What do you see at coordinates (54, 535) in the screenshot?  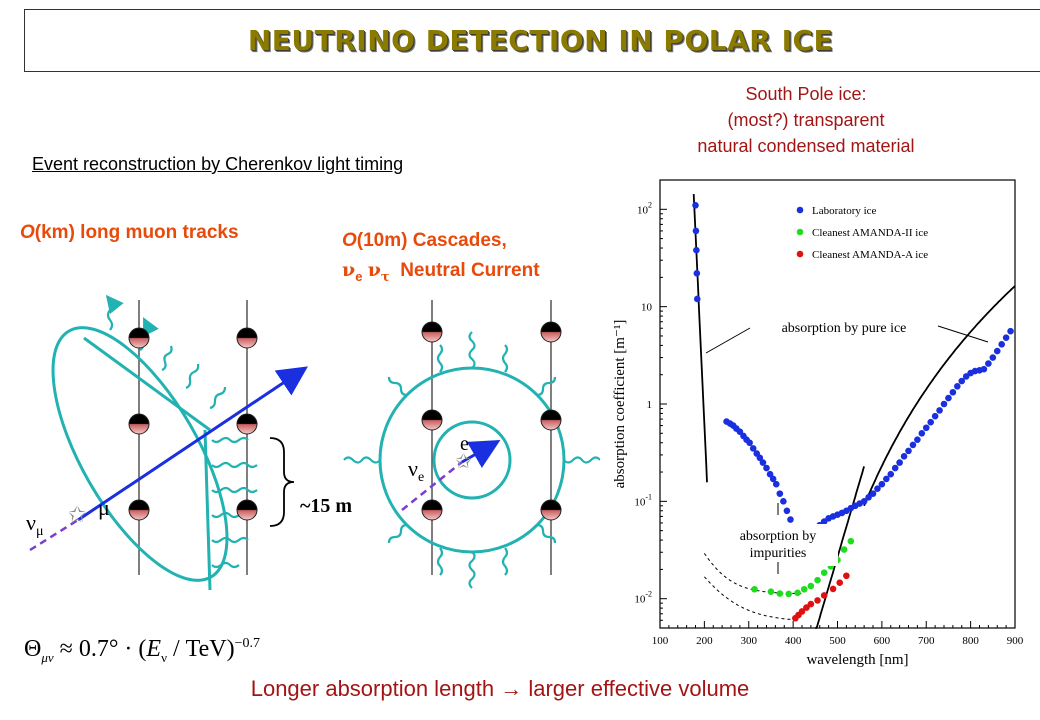 I see `neutrino-path` at bounding box center [54, 535].